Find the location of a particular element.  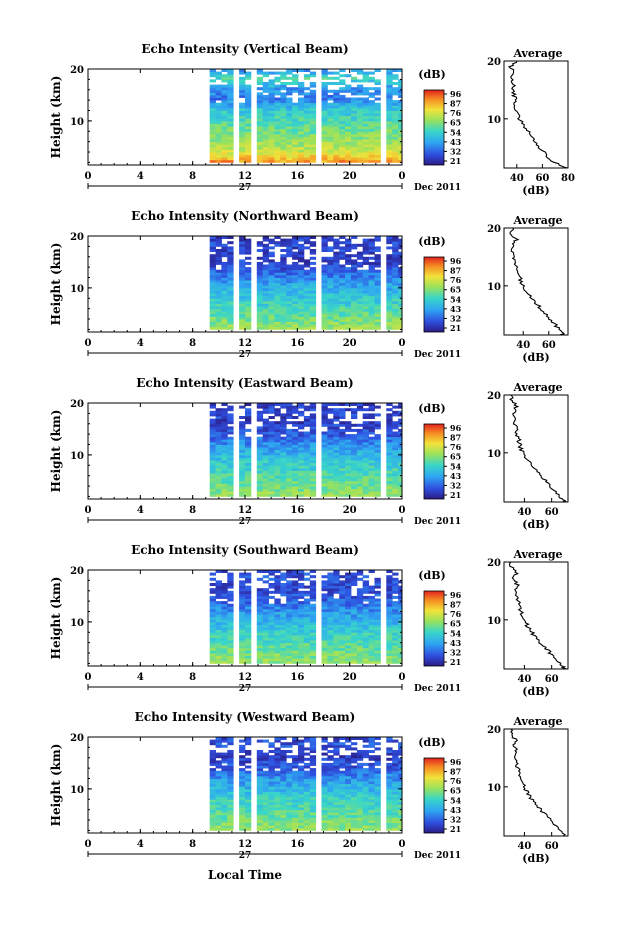

chart-title: Echo Intensity (Northward Beam) is located at coordinates (245, 216).